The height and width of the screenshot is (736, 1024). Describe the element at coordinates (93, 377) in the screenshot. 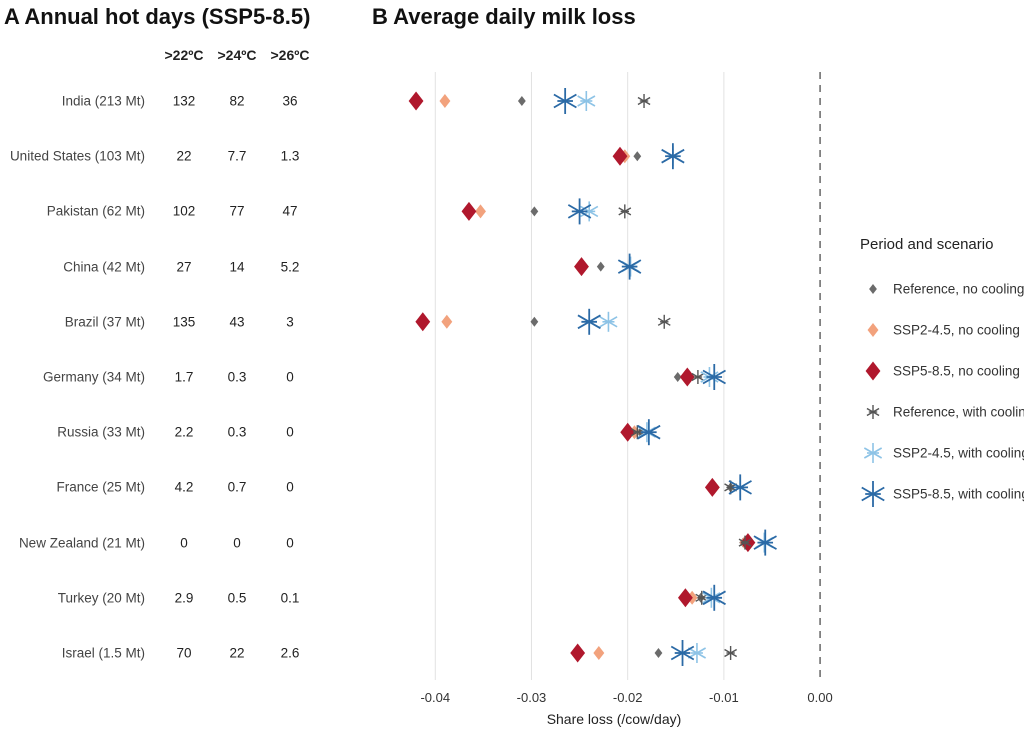

I see `country-label: Germany (34 Mt)` at that location.